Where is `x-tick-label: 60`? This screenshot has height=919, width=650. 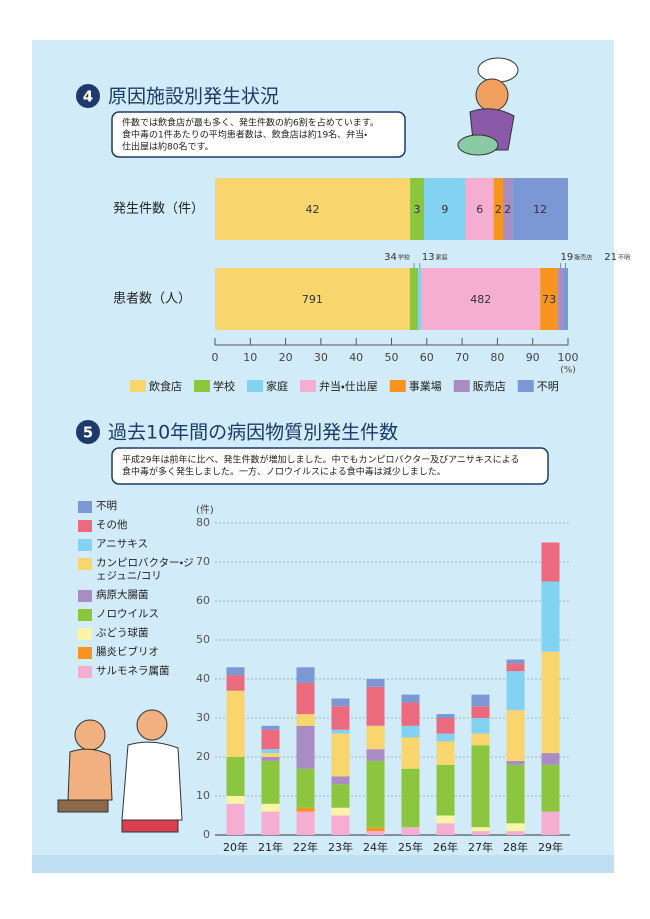 x-tick-label: 60 is located at coordinates (427, 357).